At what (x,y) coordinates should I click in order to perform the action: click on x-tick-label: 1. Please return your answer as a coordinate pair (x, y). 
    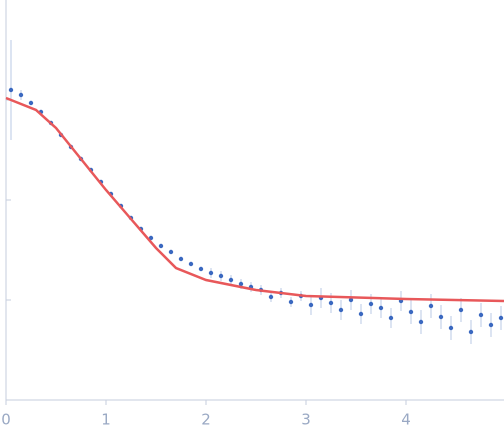
    Looking at the image, I should click on (106, 420).